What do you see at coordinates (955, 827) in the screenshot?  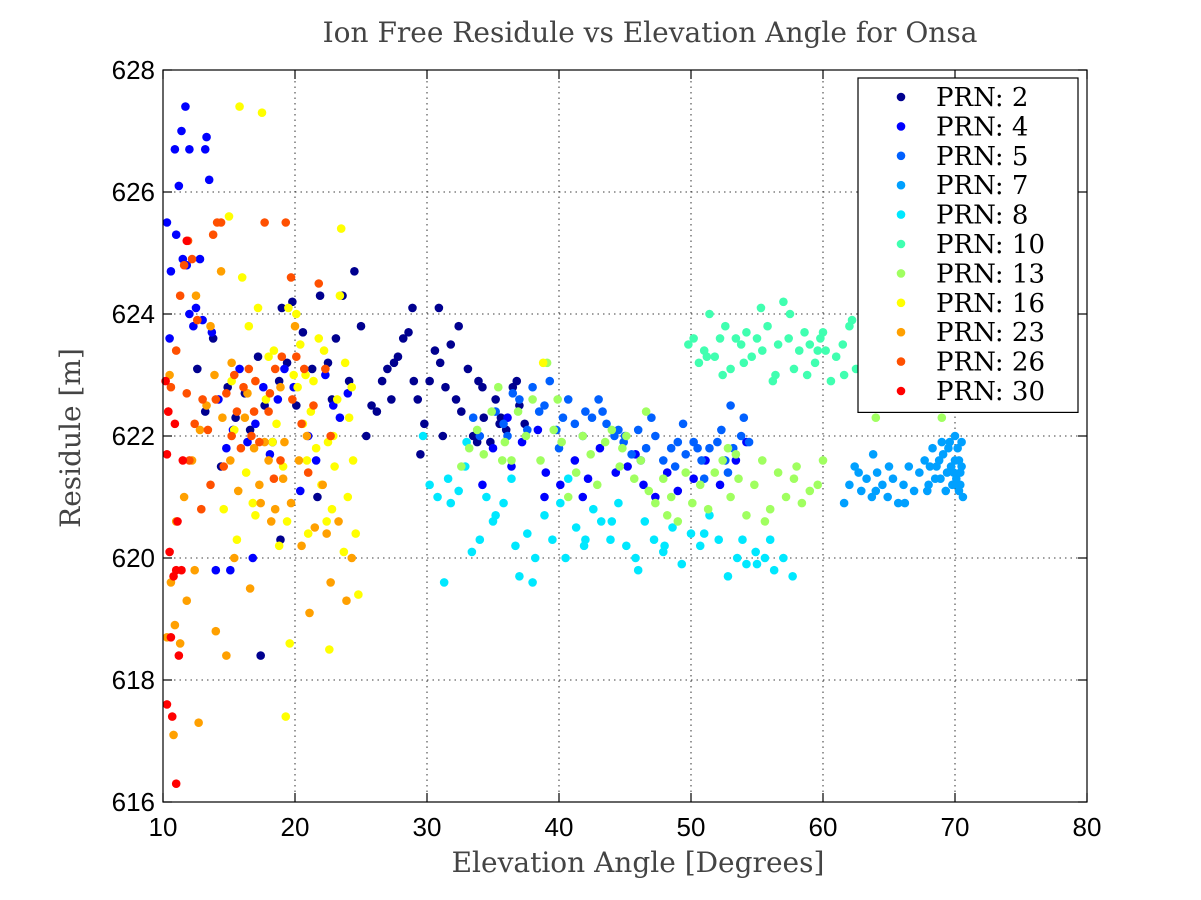 I see `x-tick-label: 70` at bounding box center [955, 827].